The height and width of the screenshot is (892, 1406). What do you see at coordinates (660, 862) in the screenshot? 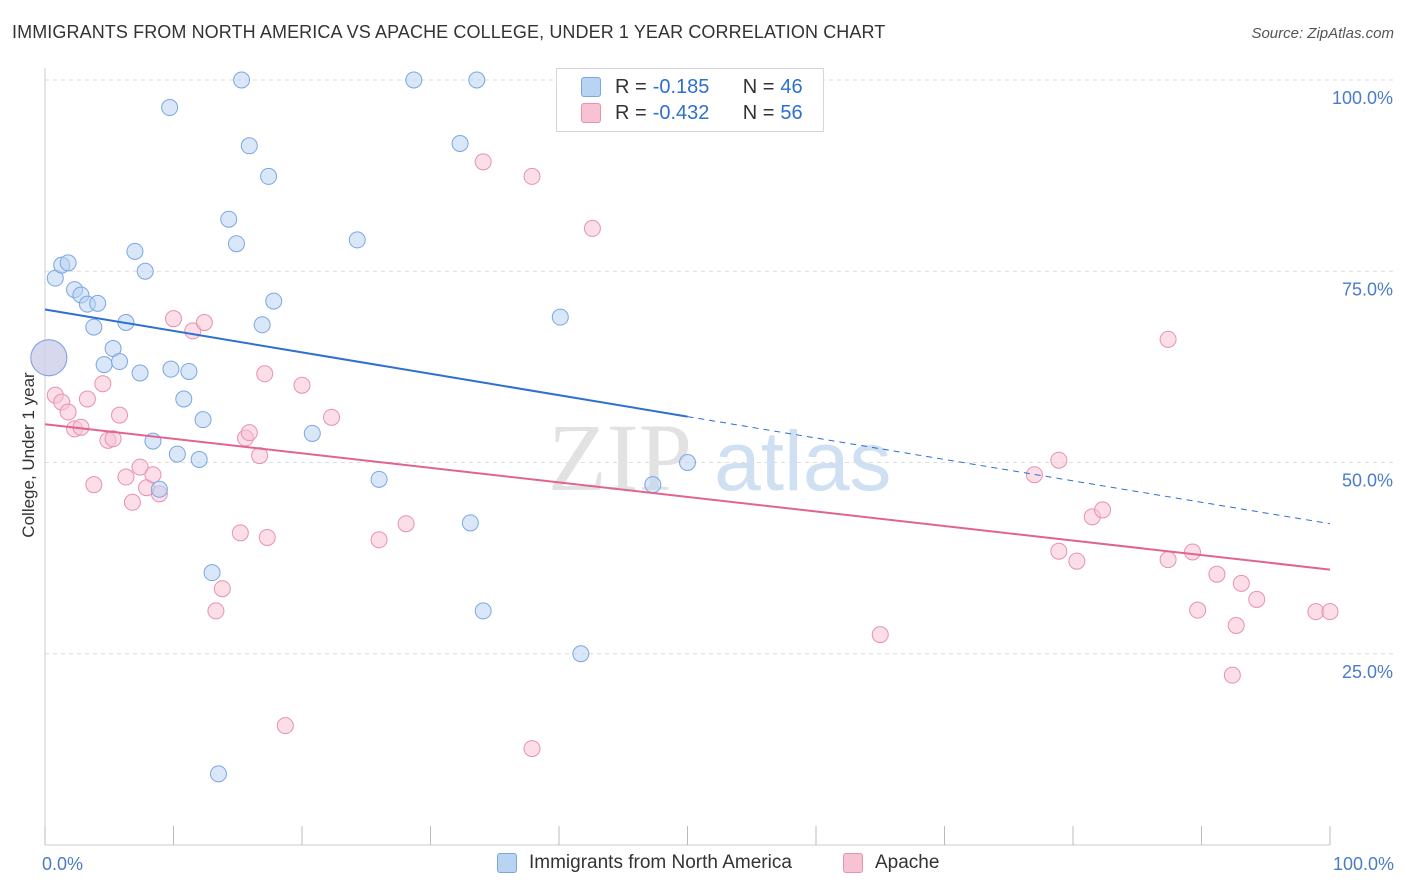
I see `legend-label-immigrants: Immigrants from North America` at bounding box center [660, 862].